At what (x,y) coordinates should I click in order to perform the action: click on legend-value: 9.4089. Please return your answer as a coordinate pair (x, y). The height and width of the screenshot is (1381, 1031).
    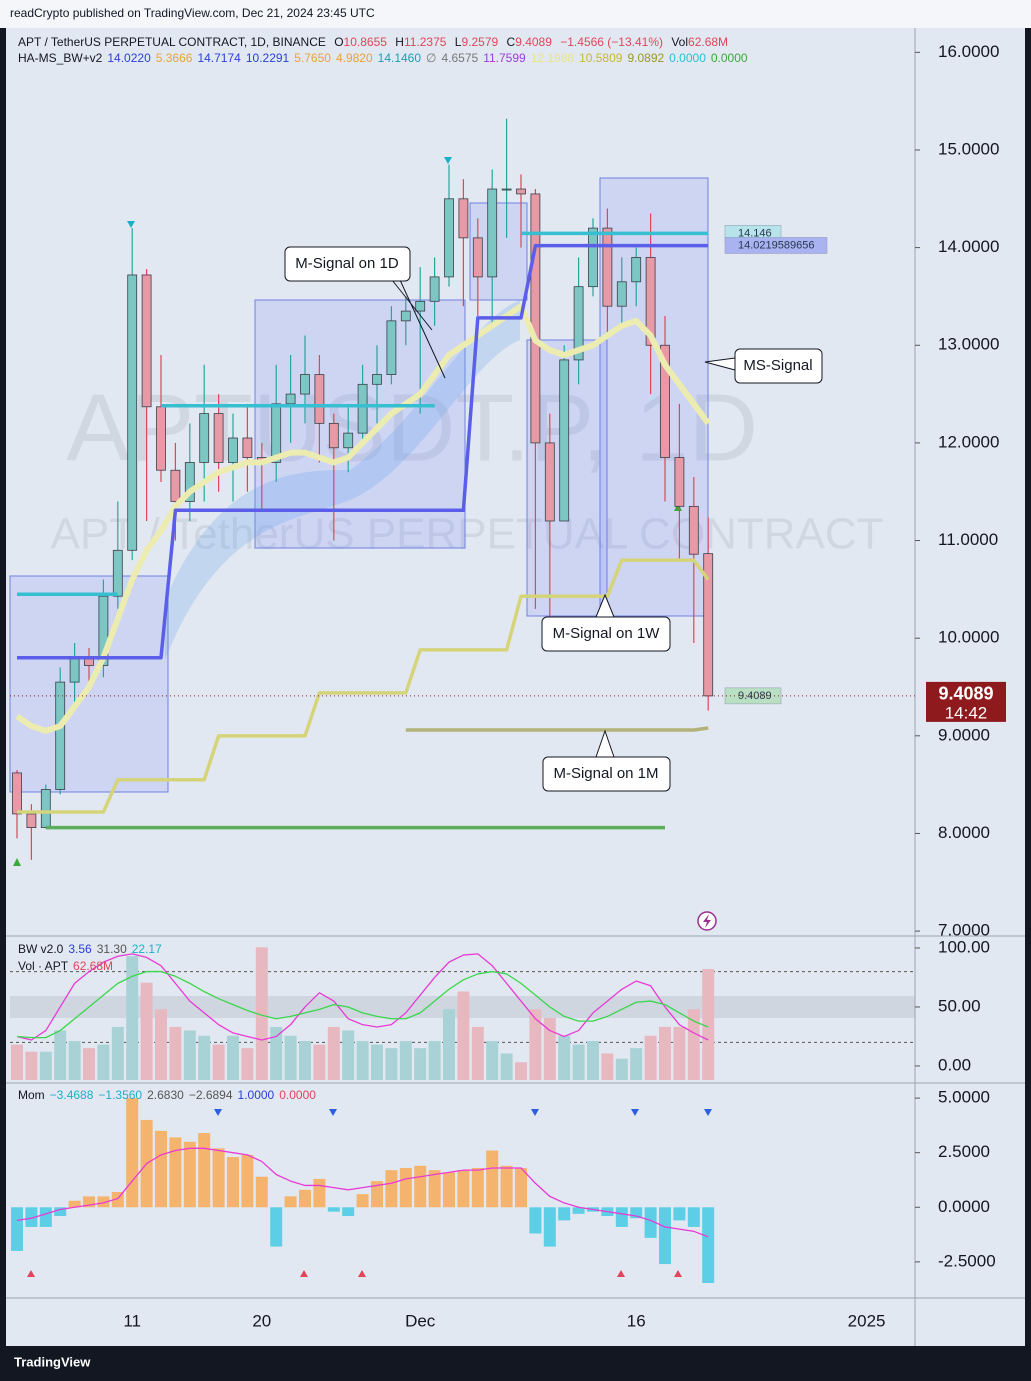
    Looking at the image, I should click on (533, 42).